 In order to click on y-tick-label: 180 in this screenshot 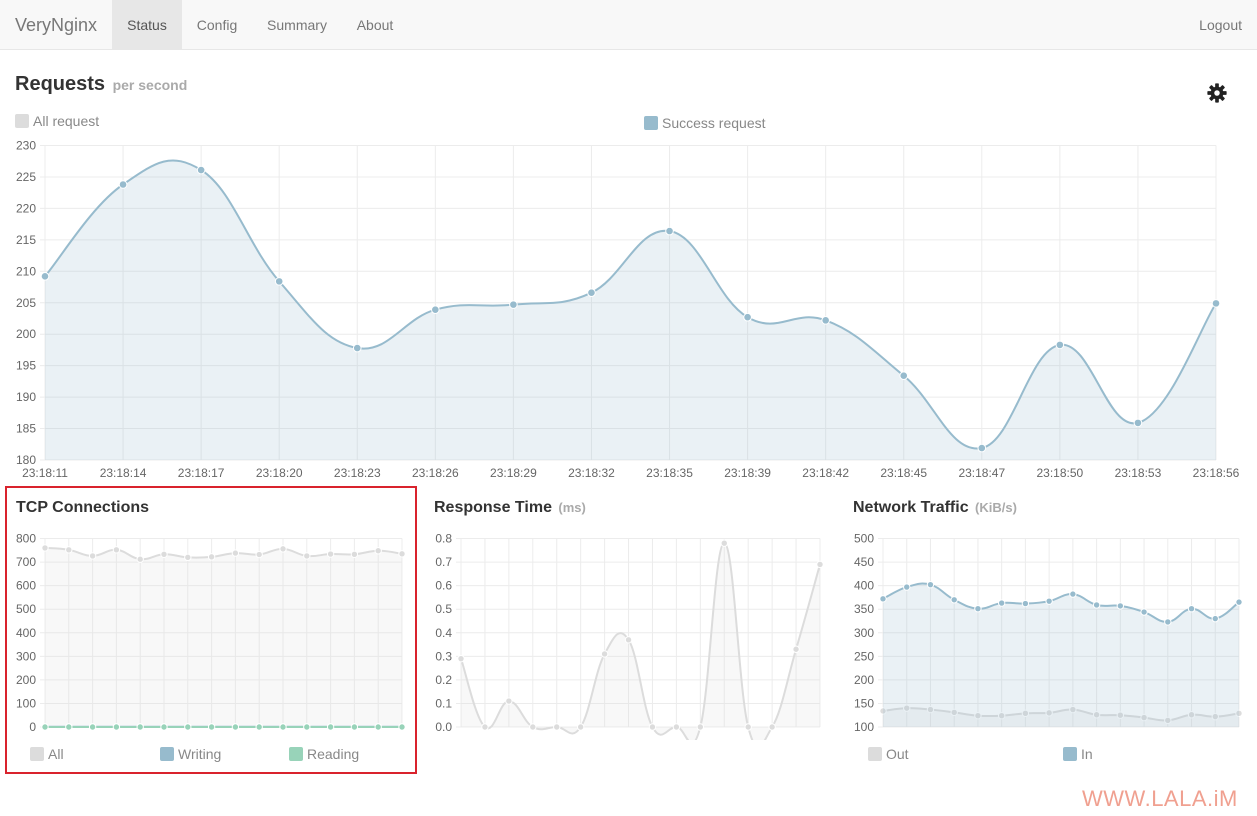, I will do `click(26, 460)`.